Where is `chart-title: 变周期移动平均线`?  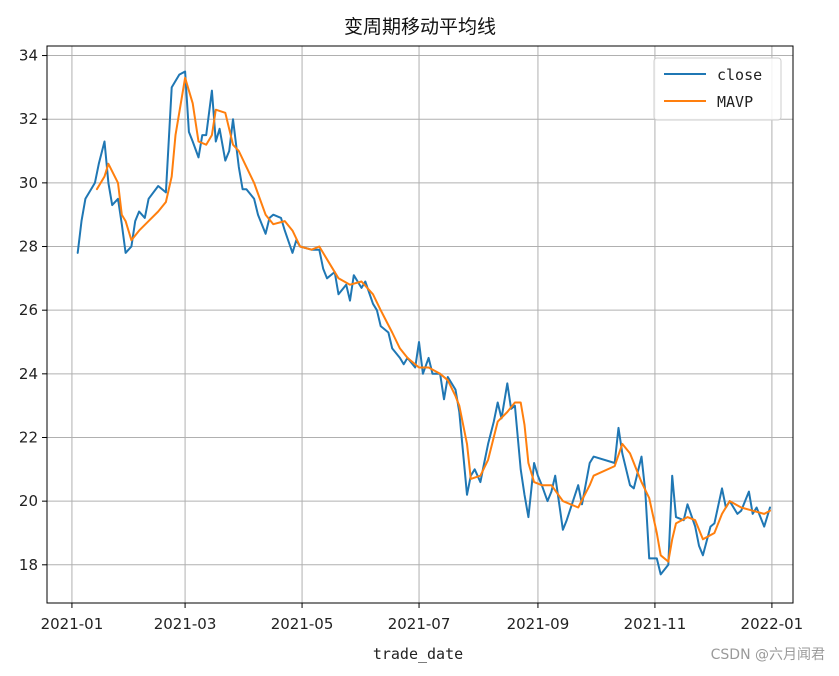
chart-title: 变周期移动平均线 is located at coordinates (420, 27).